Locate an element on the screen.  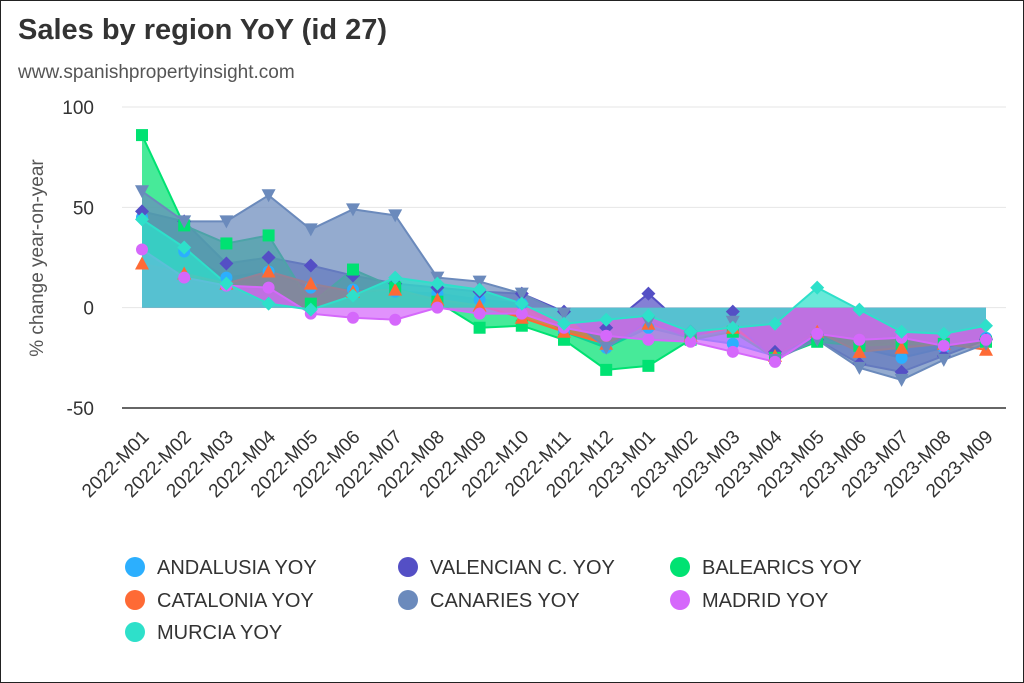
legend-label: MADRID YOY is located at coordinates (765, 601).